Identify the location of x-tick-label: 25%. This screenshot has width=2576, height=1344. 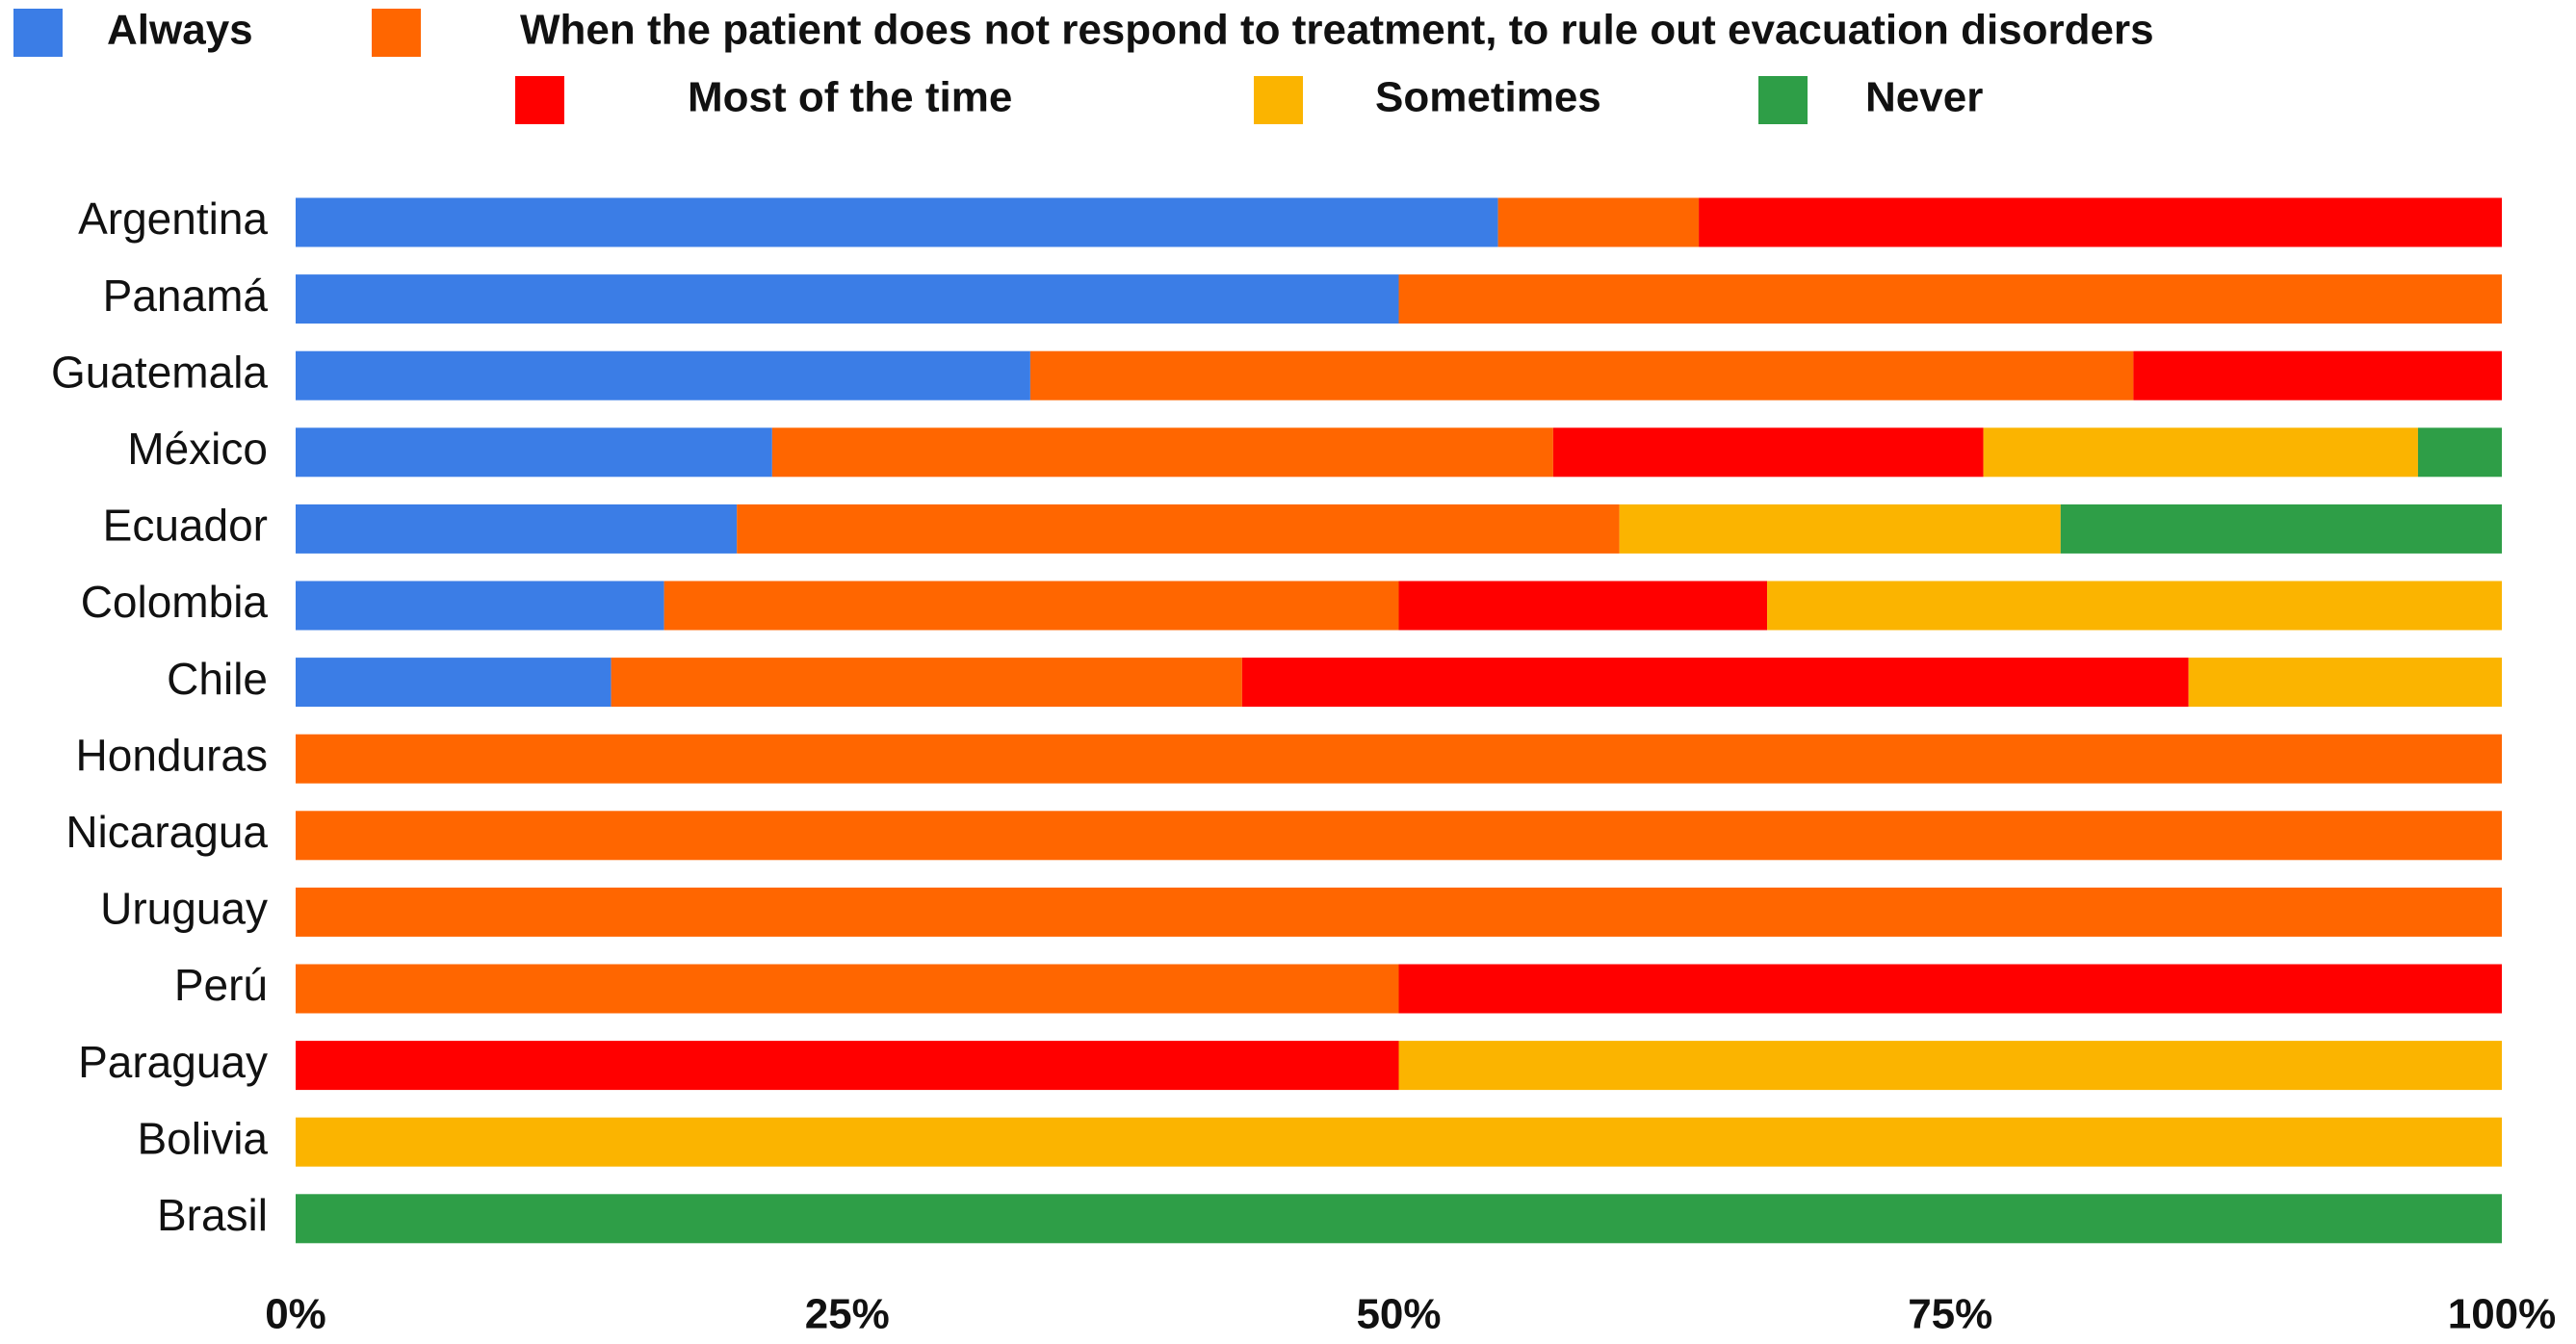
(847, 1314).